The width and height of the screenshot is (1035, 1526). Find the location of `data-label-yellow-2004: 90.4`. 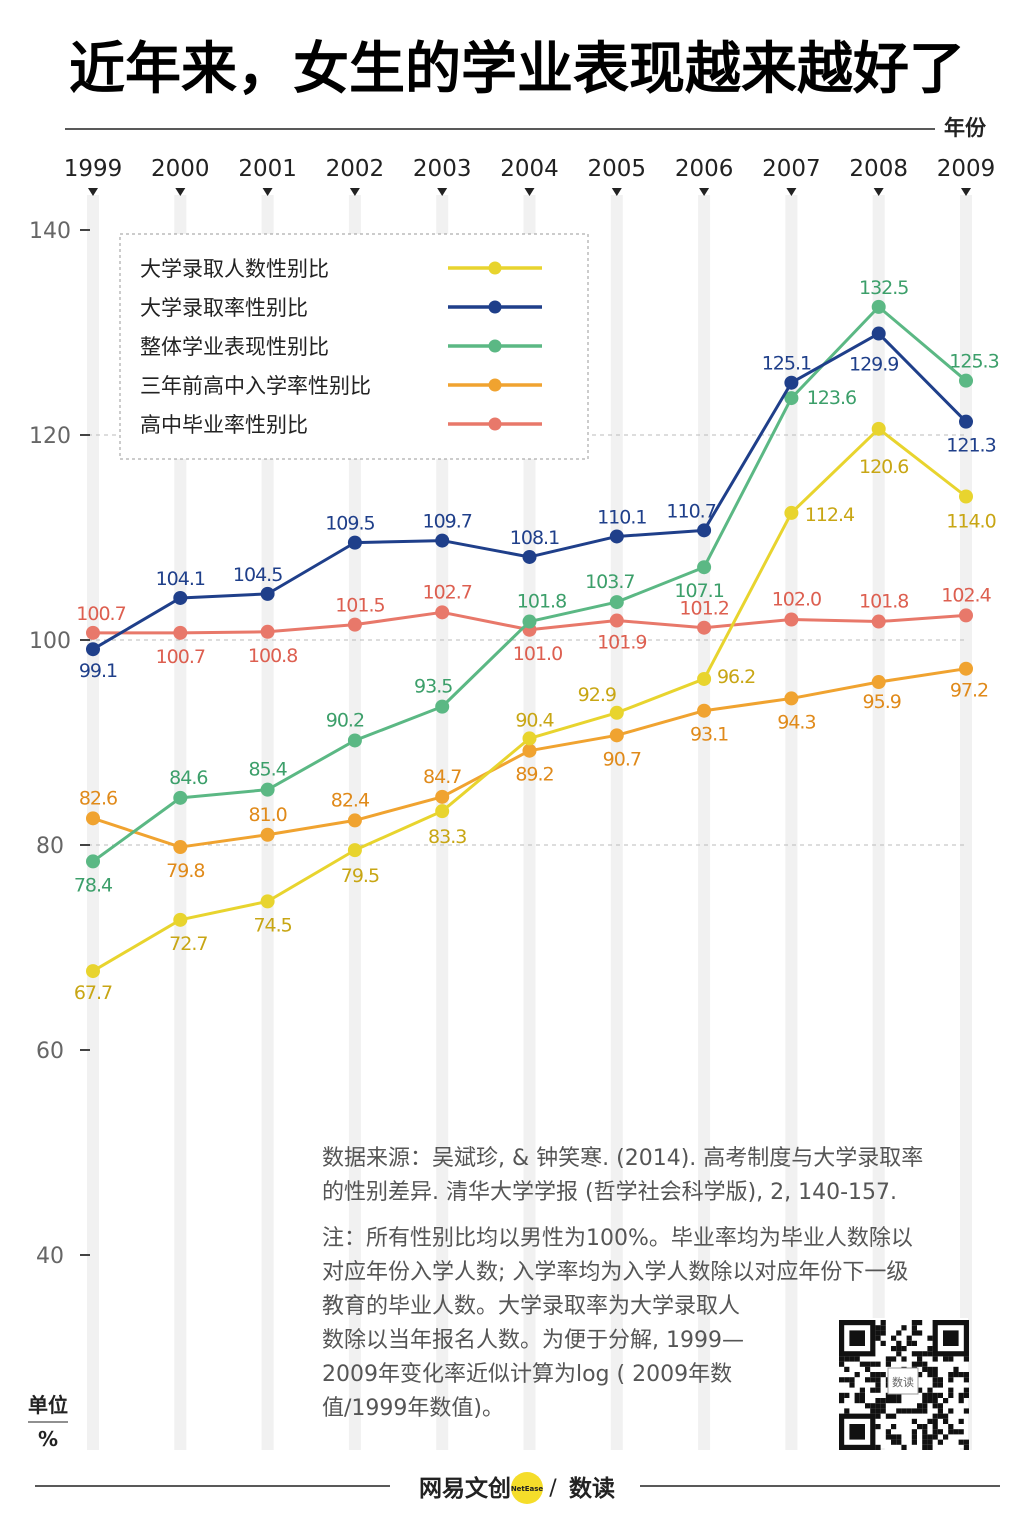

data-label-yellow-2004: 90.4 is located at coordinates (534, 720).